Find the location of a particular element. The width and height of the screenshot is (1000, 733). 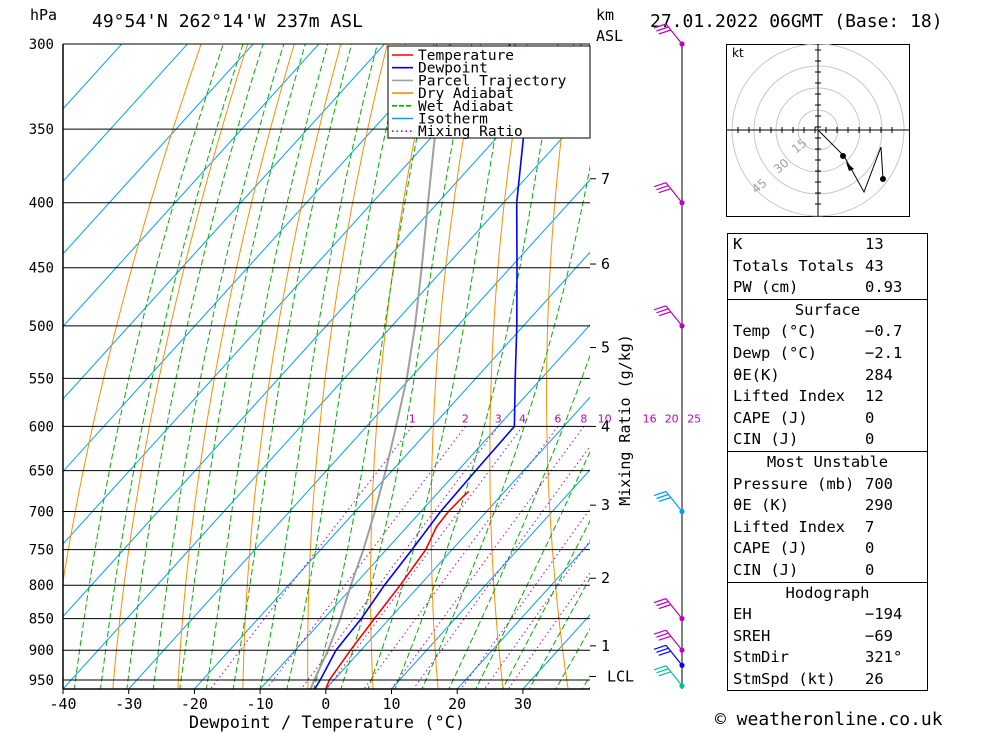

surface-label: CAPE (J) is located at coordinates (770, 417).